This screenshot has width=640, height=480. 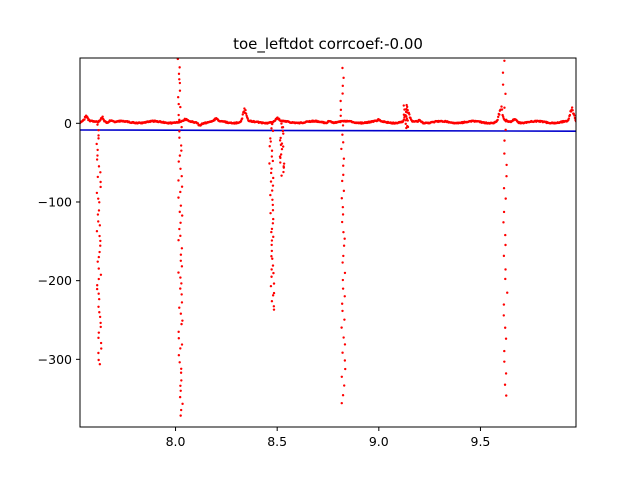 I want to click on y-tick-label: −200, so click(x=55, y=280).